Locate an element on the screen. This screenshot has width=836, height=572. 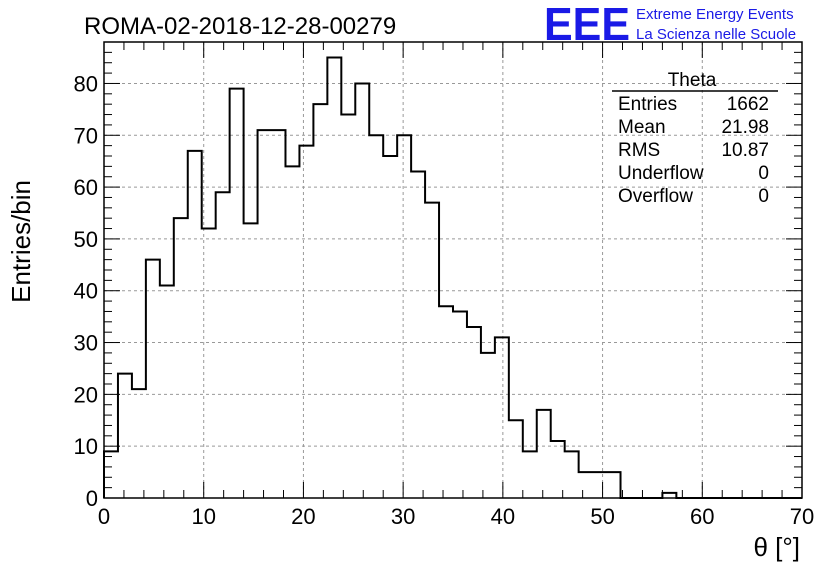
y-tick-label: 20 is located at coordinates (86, 394).